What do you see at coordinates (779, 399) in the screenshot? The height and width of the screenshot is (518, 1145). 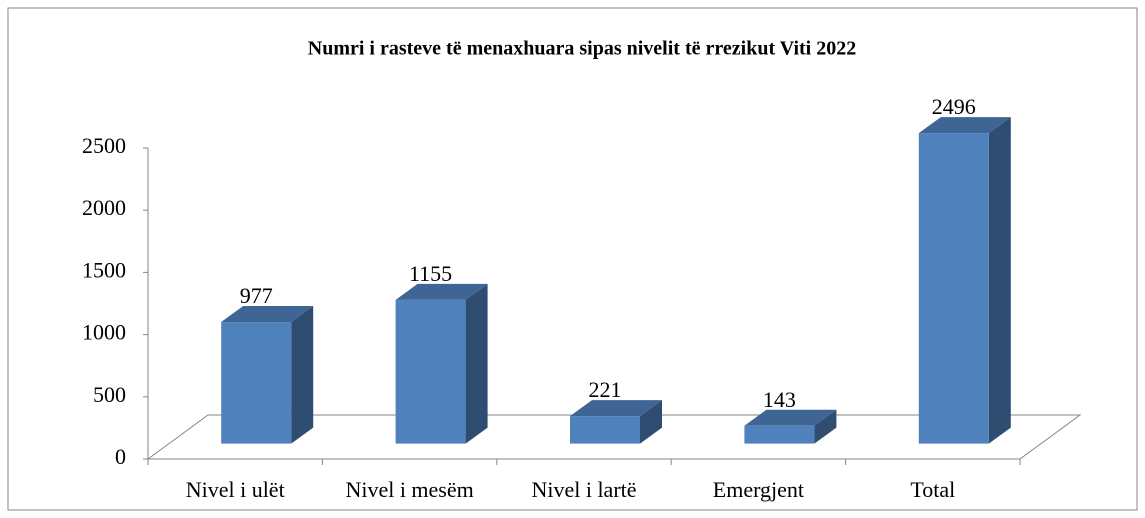 I see `value-label: 143` at bounding box center [779, 399].